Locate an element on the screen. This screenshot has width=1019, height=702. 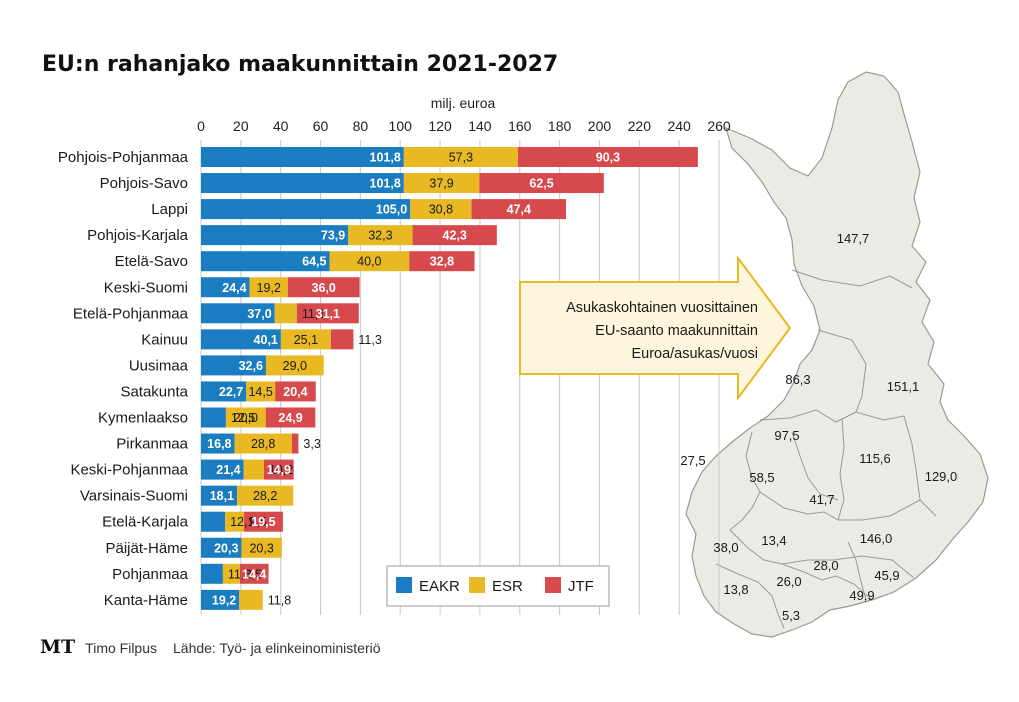
data-label: 32,8 is located at coordinates (442, 262).